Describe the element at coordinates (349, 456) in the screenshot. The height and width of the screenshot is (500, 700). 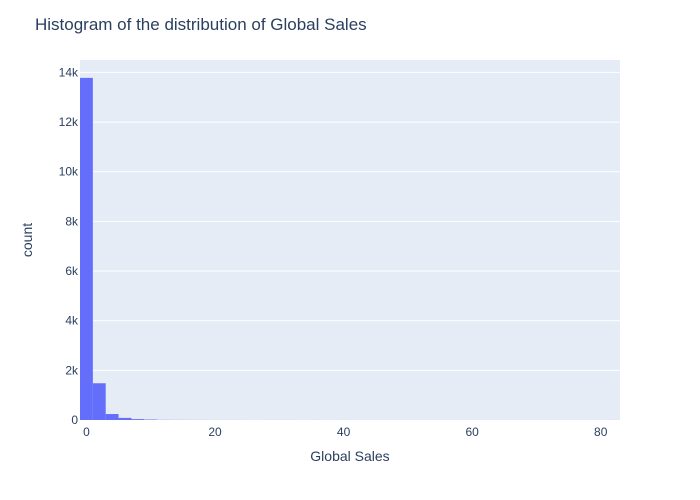
I see `x-axis-title: Global Sales` at that location.